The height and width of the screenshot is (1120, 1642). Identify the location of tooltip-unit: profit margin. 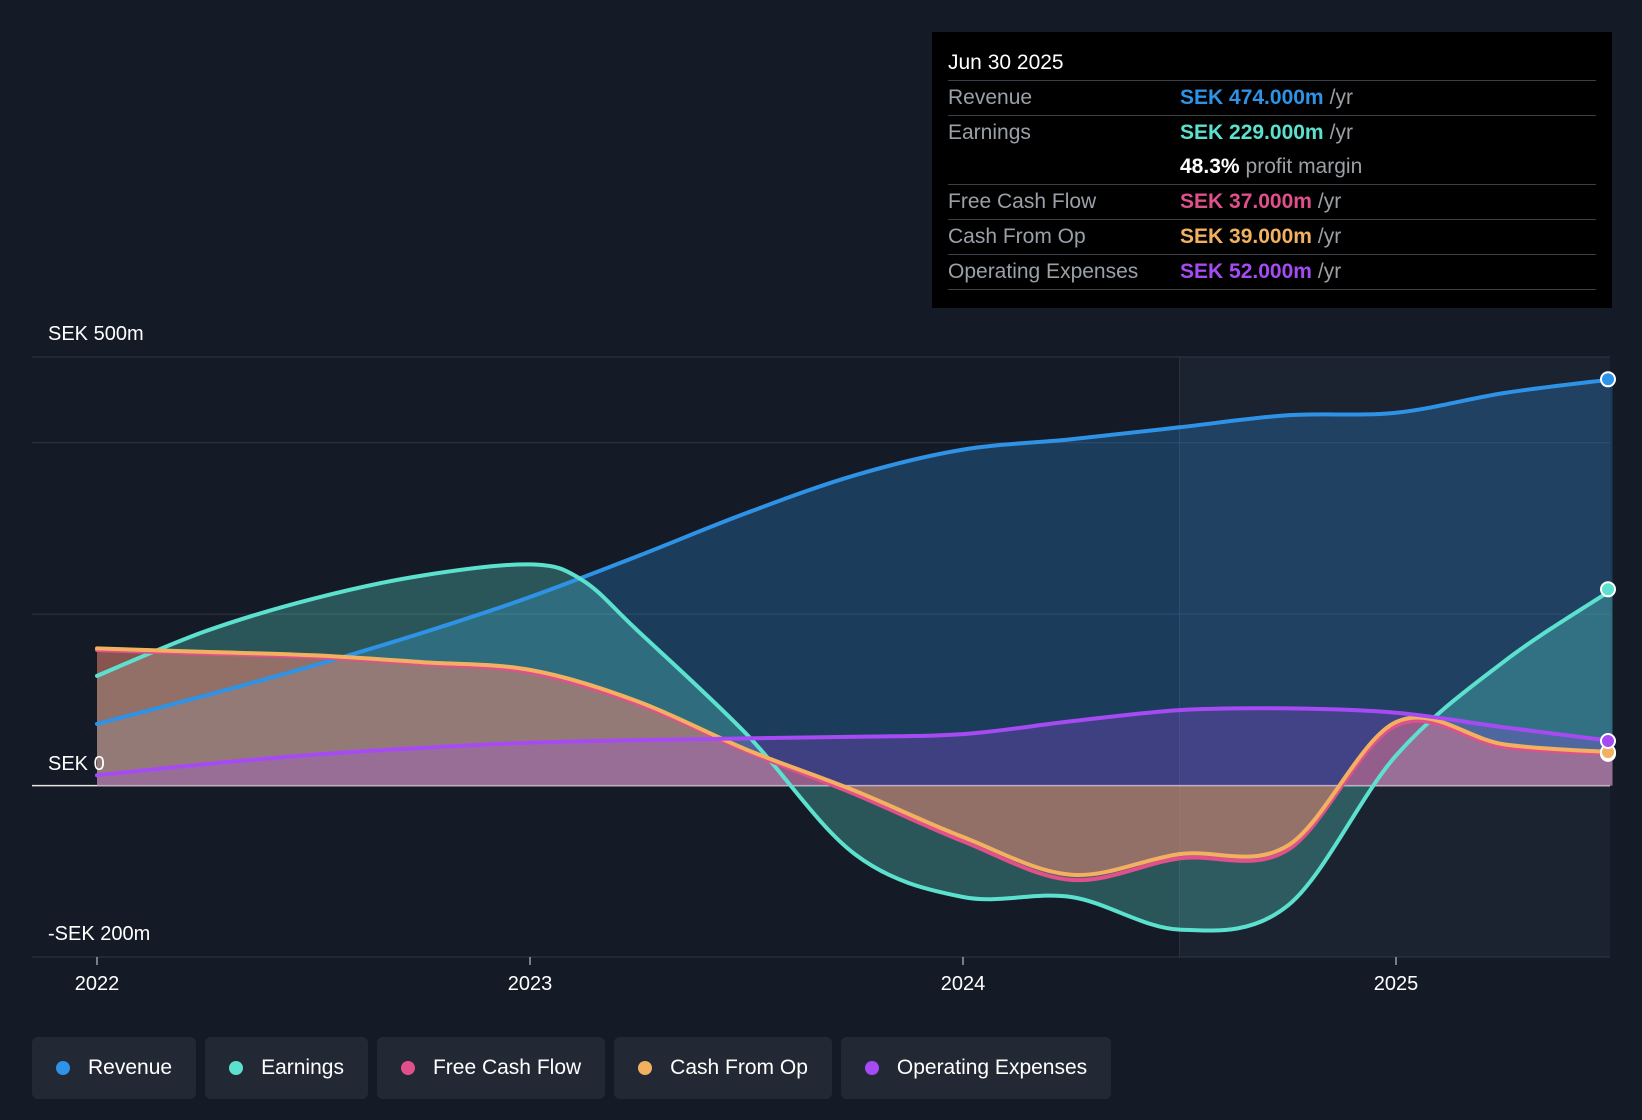
(1304, 166).